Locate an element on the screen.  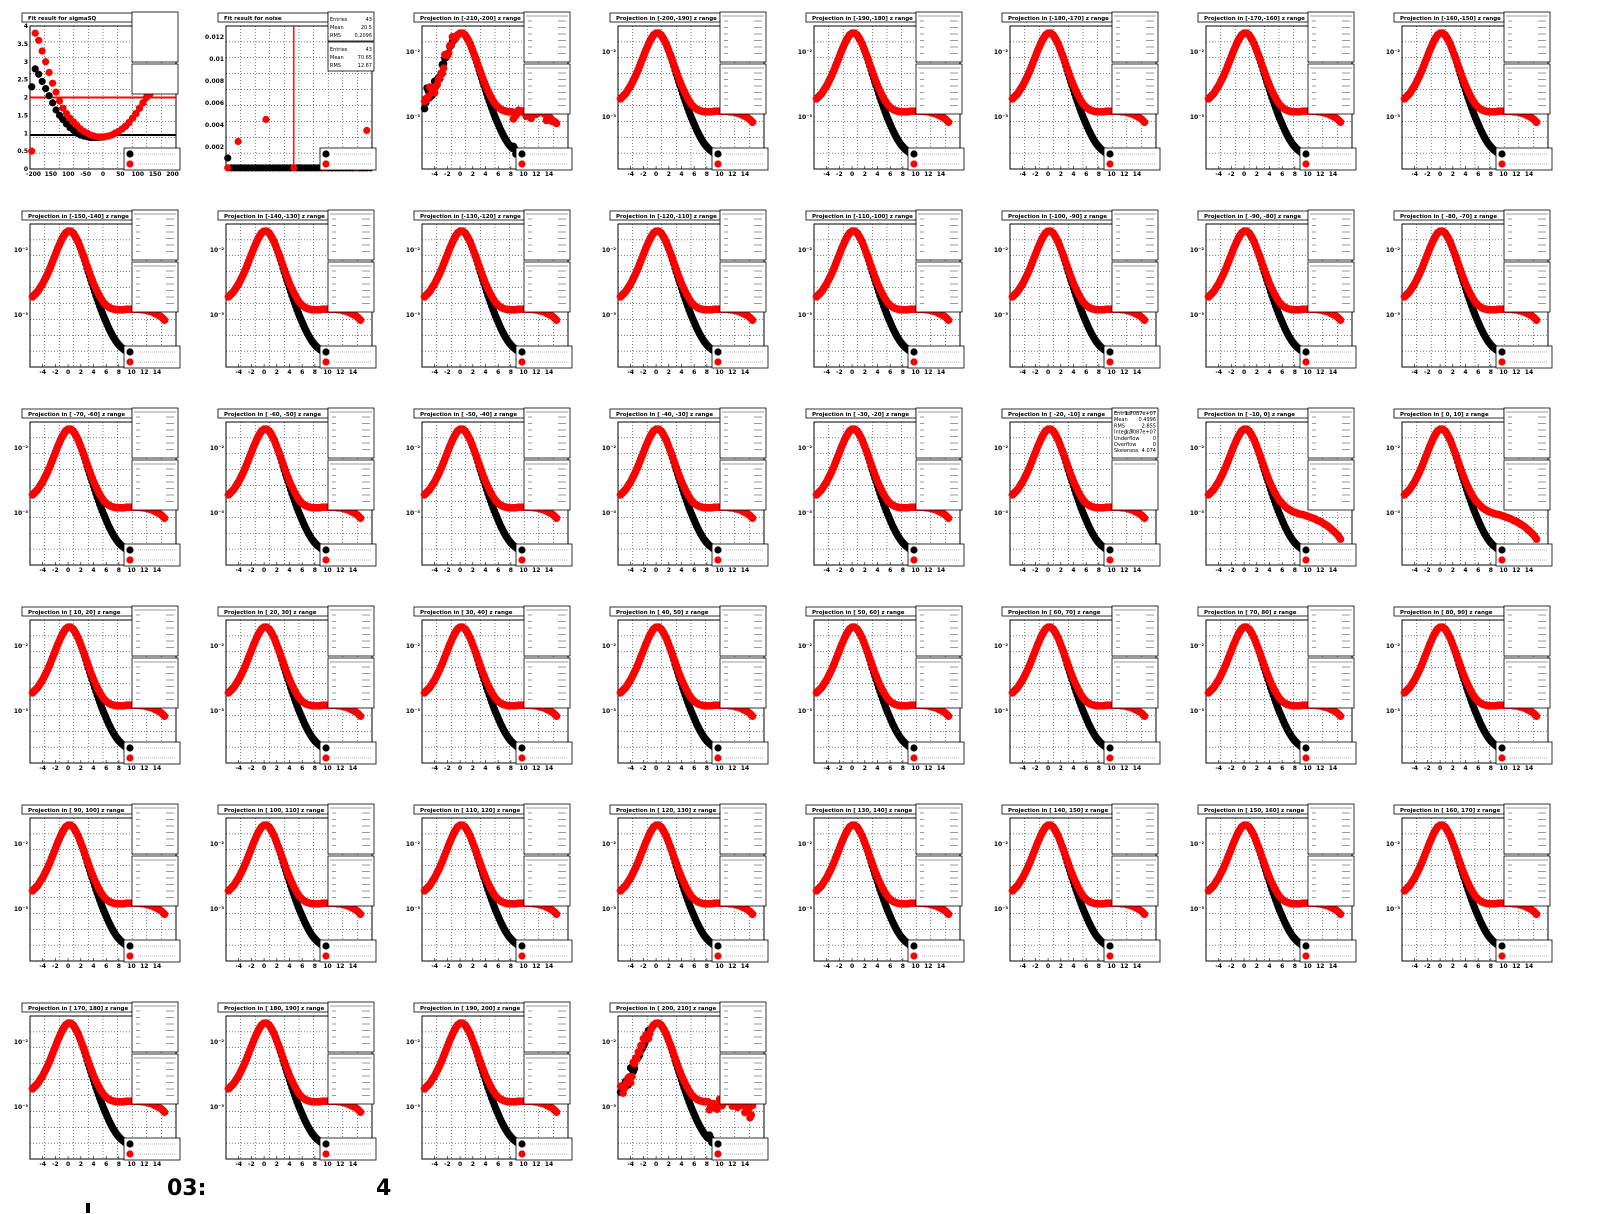
y-tick-label: 2.5 is located at coordinates (22, 80).